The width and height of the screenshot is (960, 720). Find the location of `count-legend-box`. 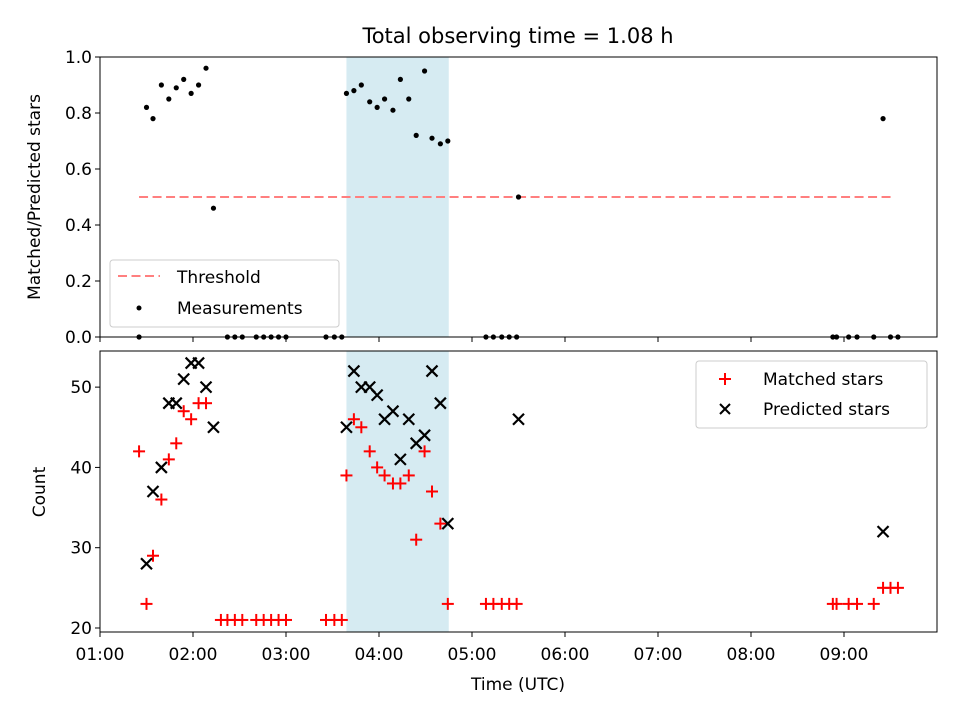

count-legend-box is located at coordinates (811, 394).